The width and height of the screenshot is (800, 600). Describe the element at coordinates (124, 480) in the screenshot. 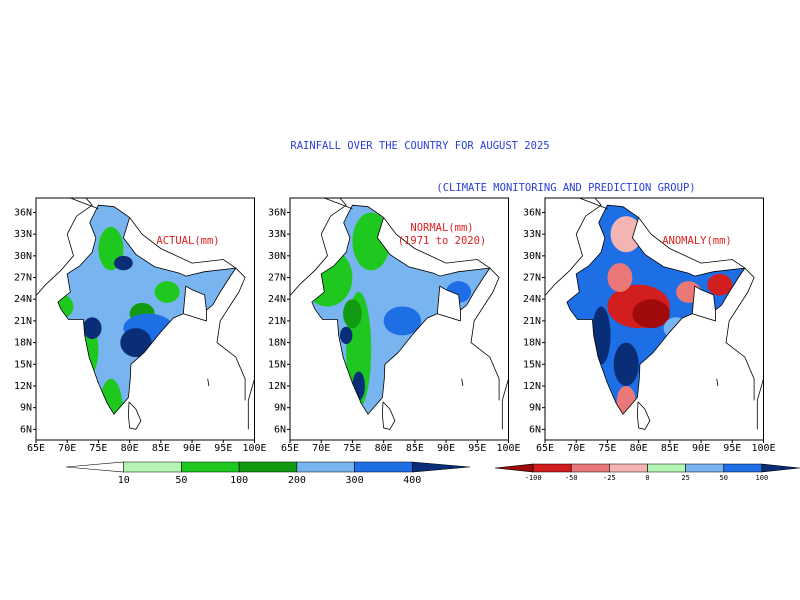

I see `colorbar-label: 10` at that location.